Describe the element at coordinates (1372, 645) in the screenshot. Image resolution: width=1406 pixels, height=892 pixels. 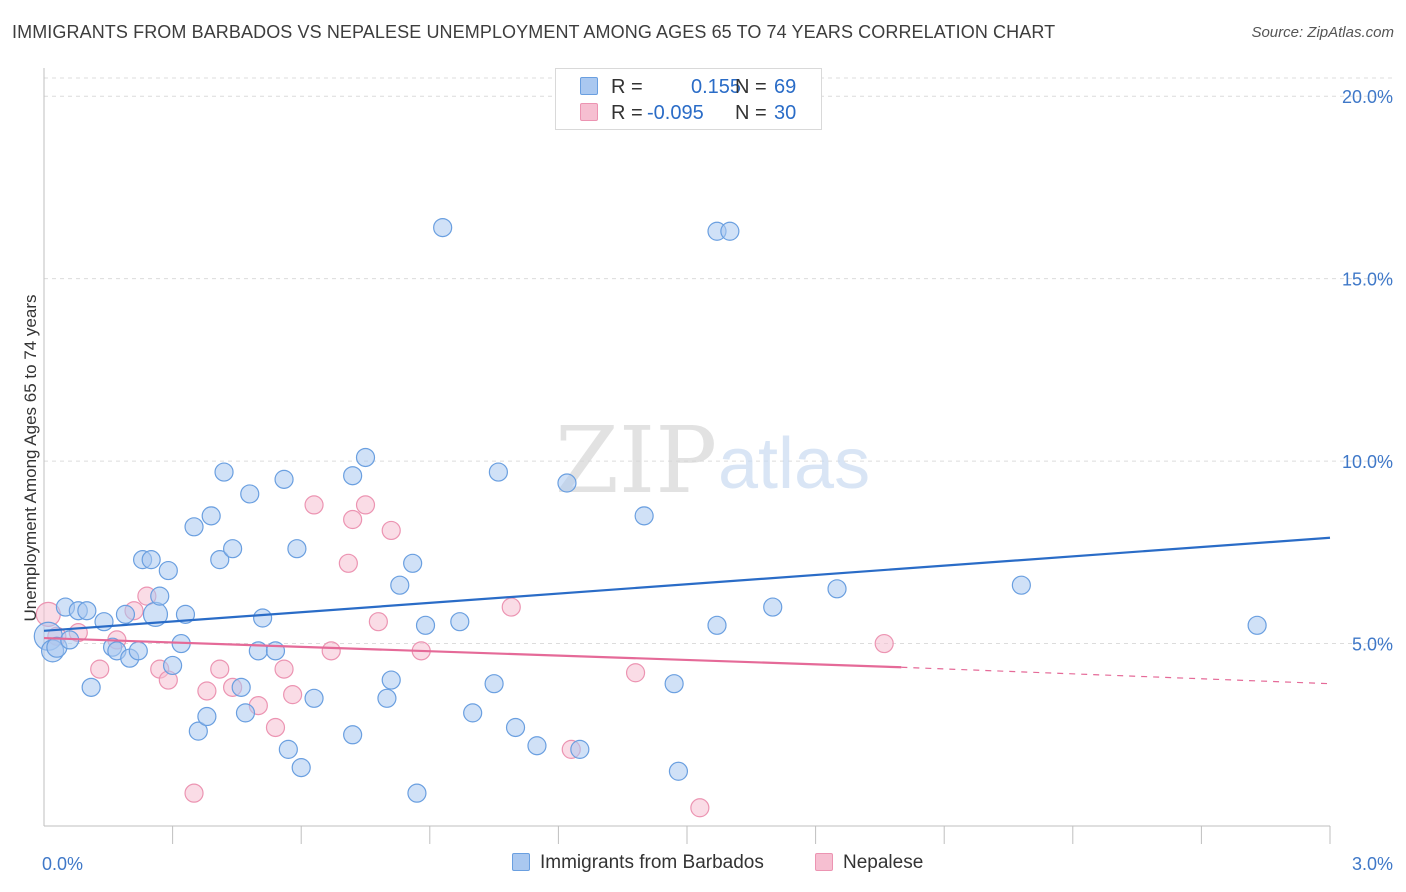
I see `y-tick-label: 5.0%` at that location.